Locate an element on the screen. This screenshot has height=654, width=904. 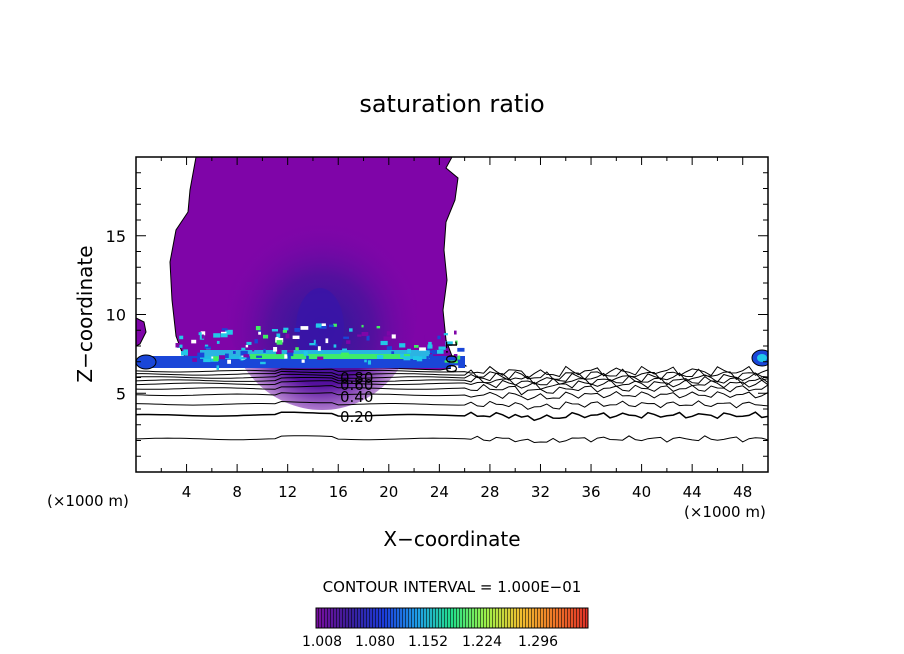
saturated-band-green is located at coordinates (330, 356).